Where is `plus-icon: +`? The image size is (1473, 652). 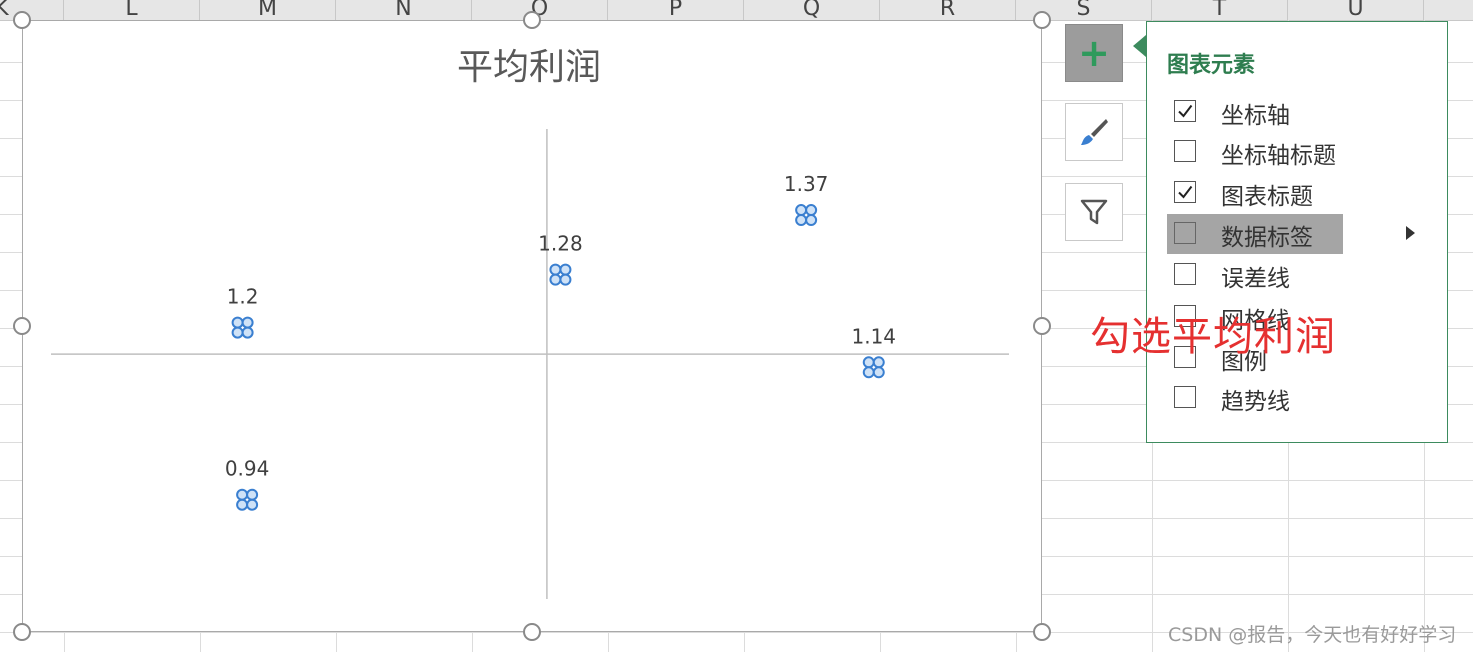 plus-icon: + is located at coordinates (1094, 53).